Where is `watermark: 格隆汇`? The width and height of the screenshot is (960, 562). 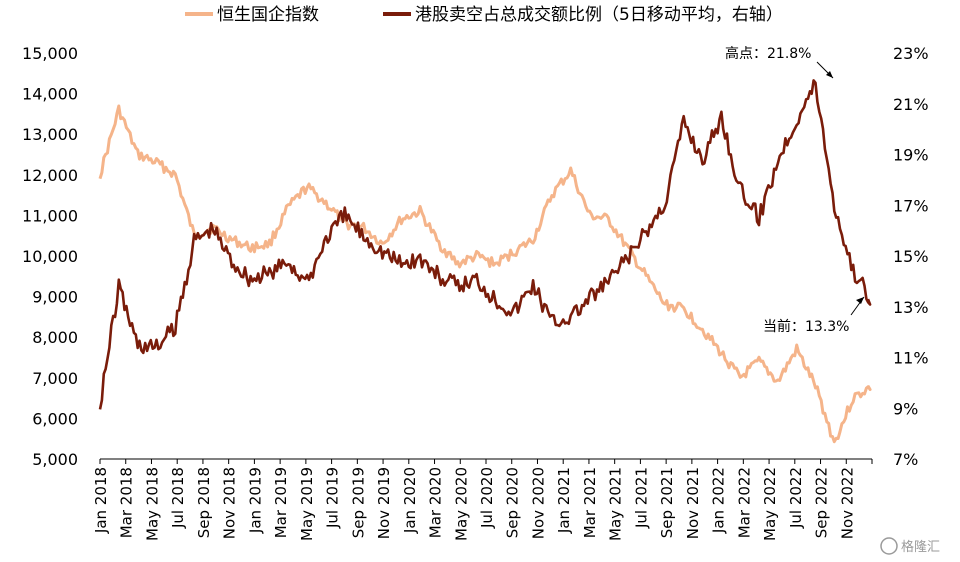 watermark: 格隆汇 is located at coordinates (910, 546).